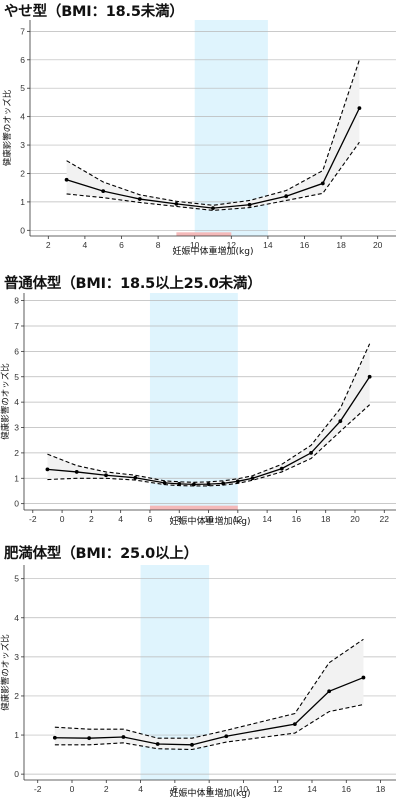  Describe the element at coordinates (94, 12) in the screenshot. I see `chart-title: やせ型（BMI：18.5未満）` at that location.